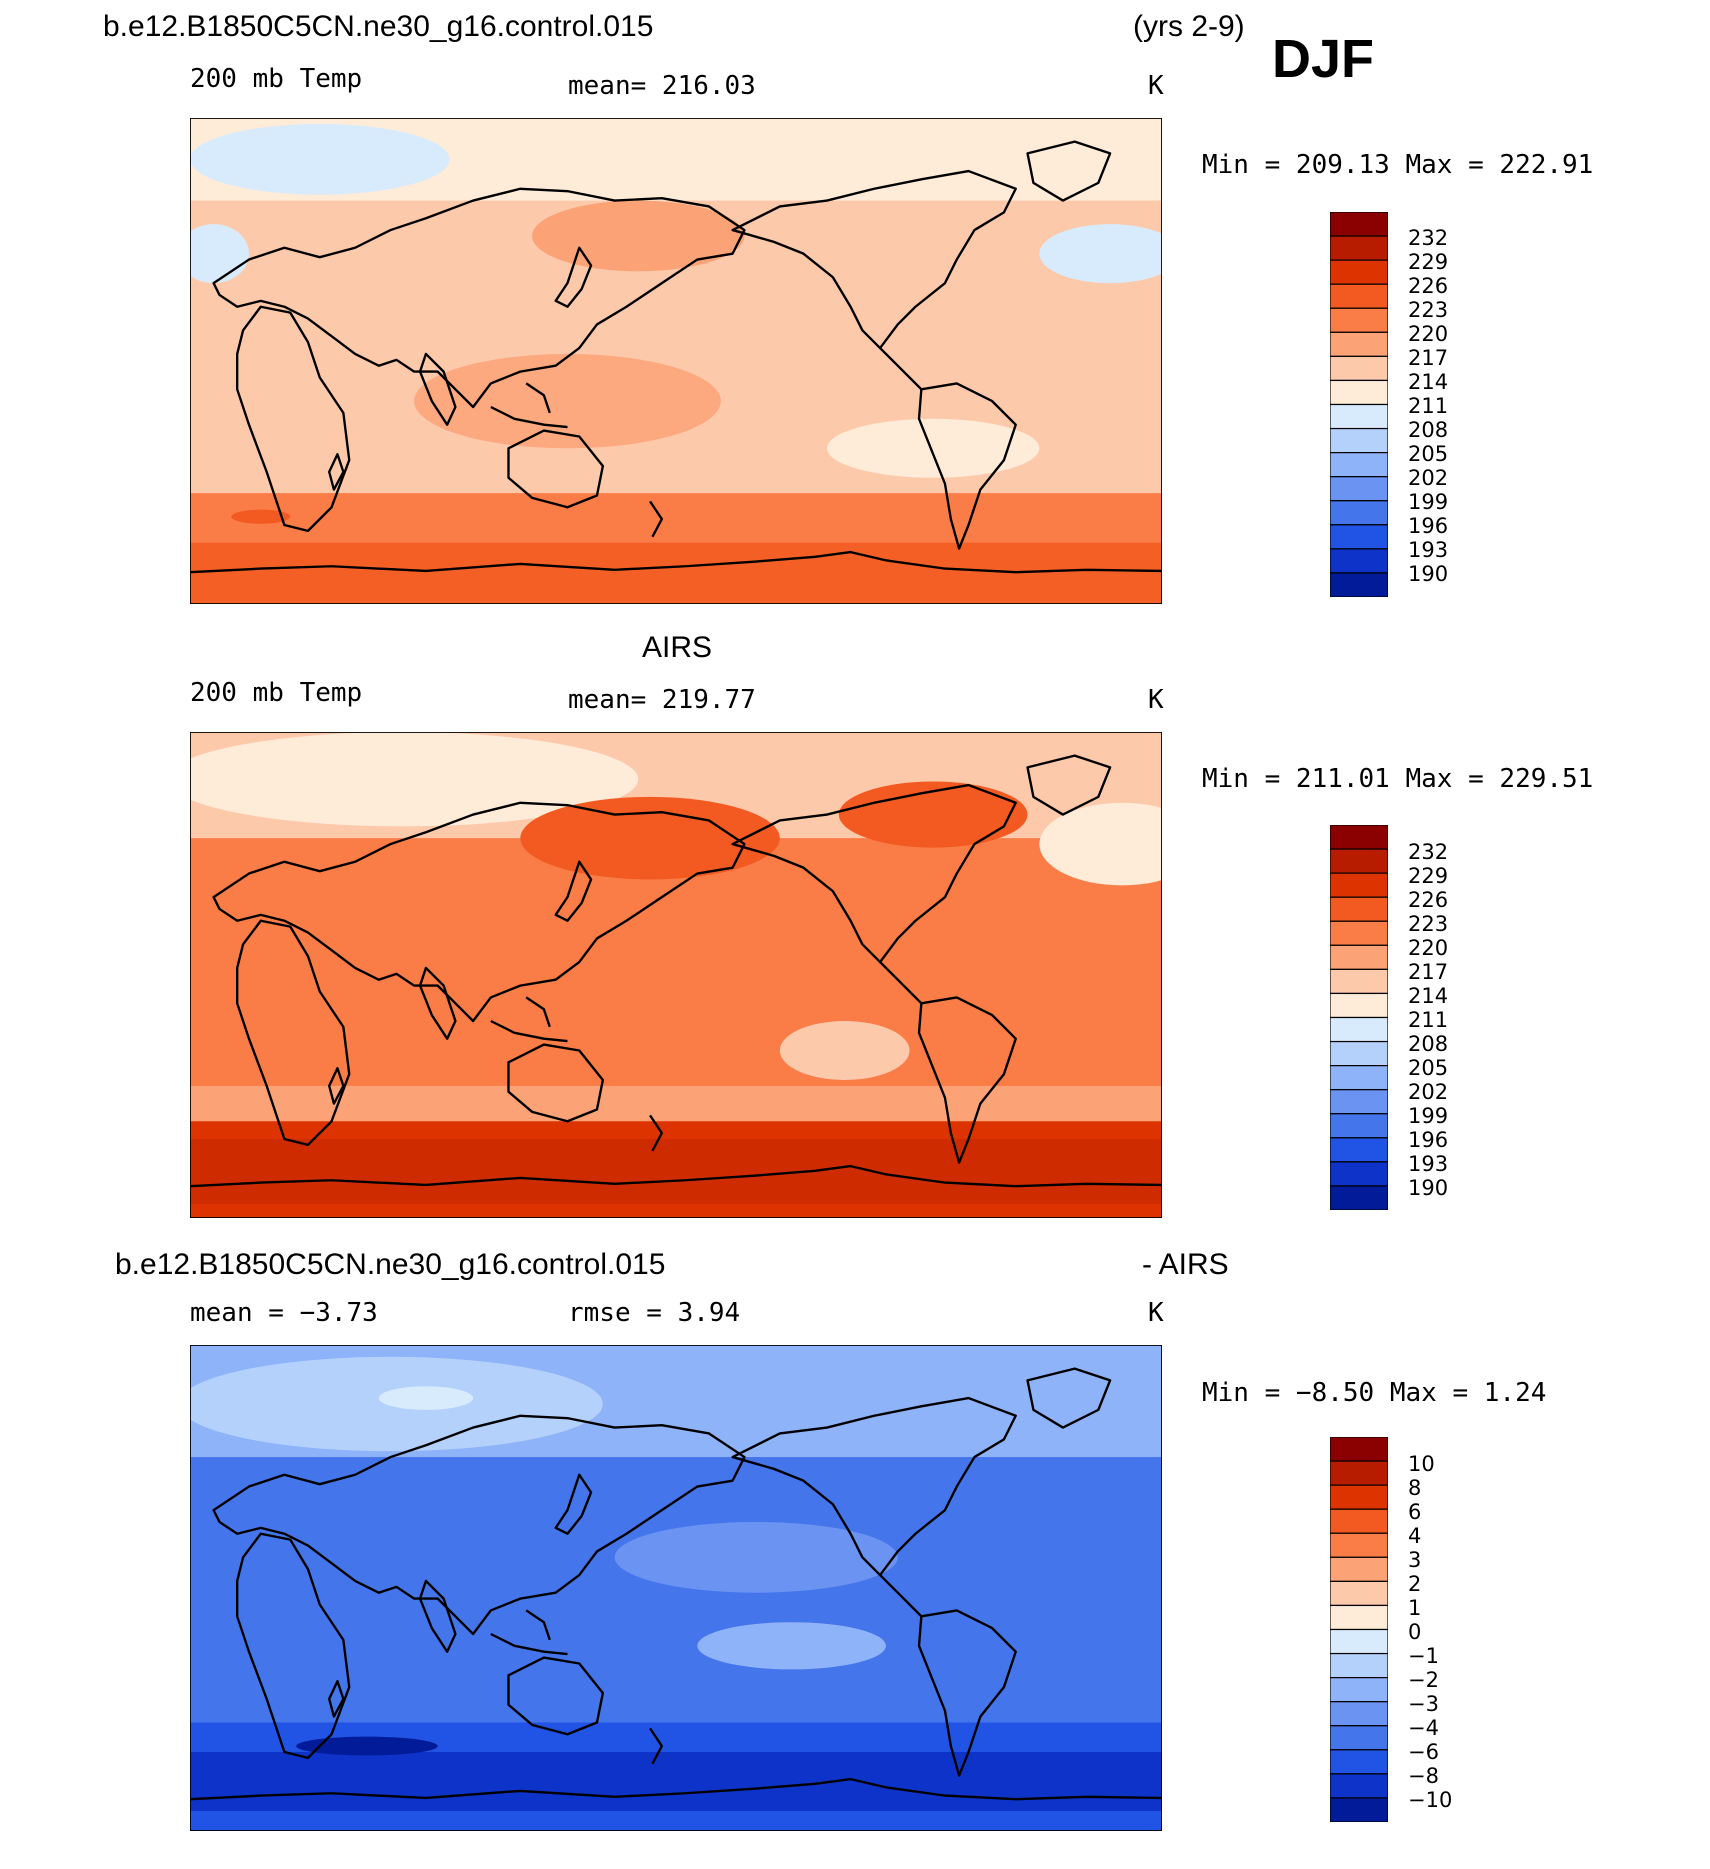 The height and width of the screenshot is (1869, 1710). What do you see at coordinates (378, 26) in the screenshot?
I see `case-title: b.e12.B1850C5CN.ne30_g16.control.015` at bounding box center [378, 26].